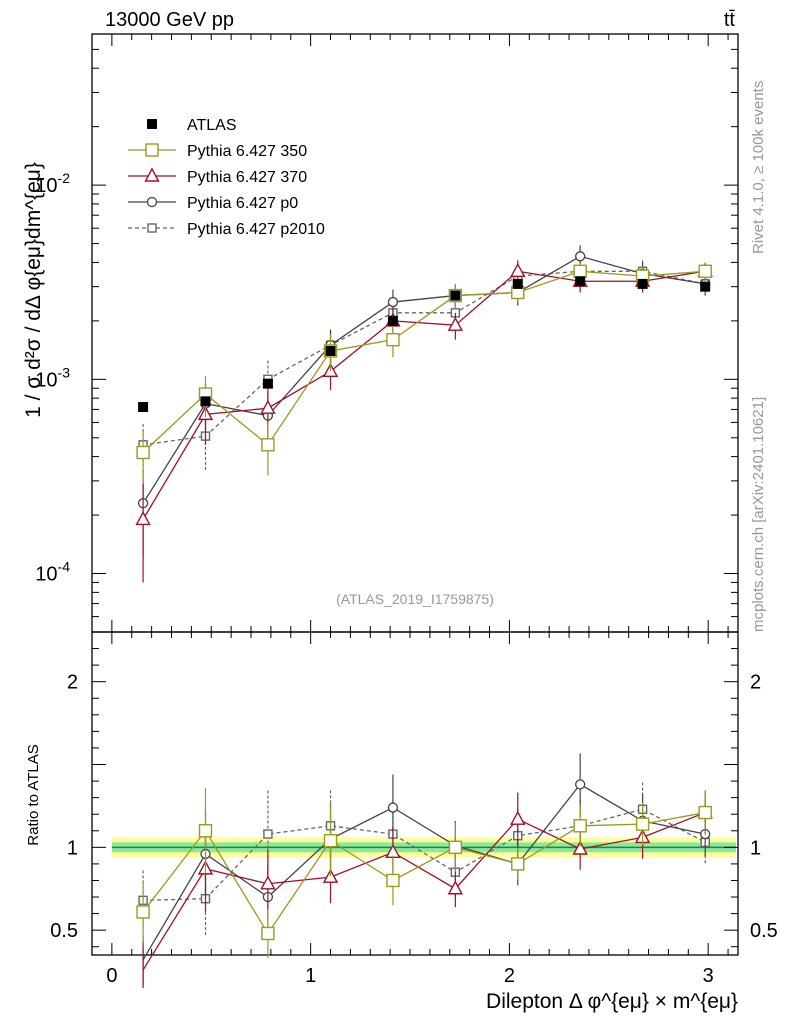 This screenshot has height=1024, width=786. I want to click on series-atlas, so click(424, 344).